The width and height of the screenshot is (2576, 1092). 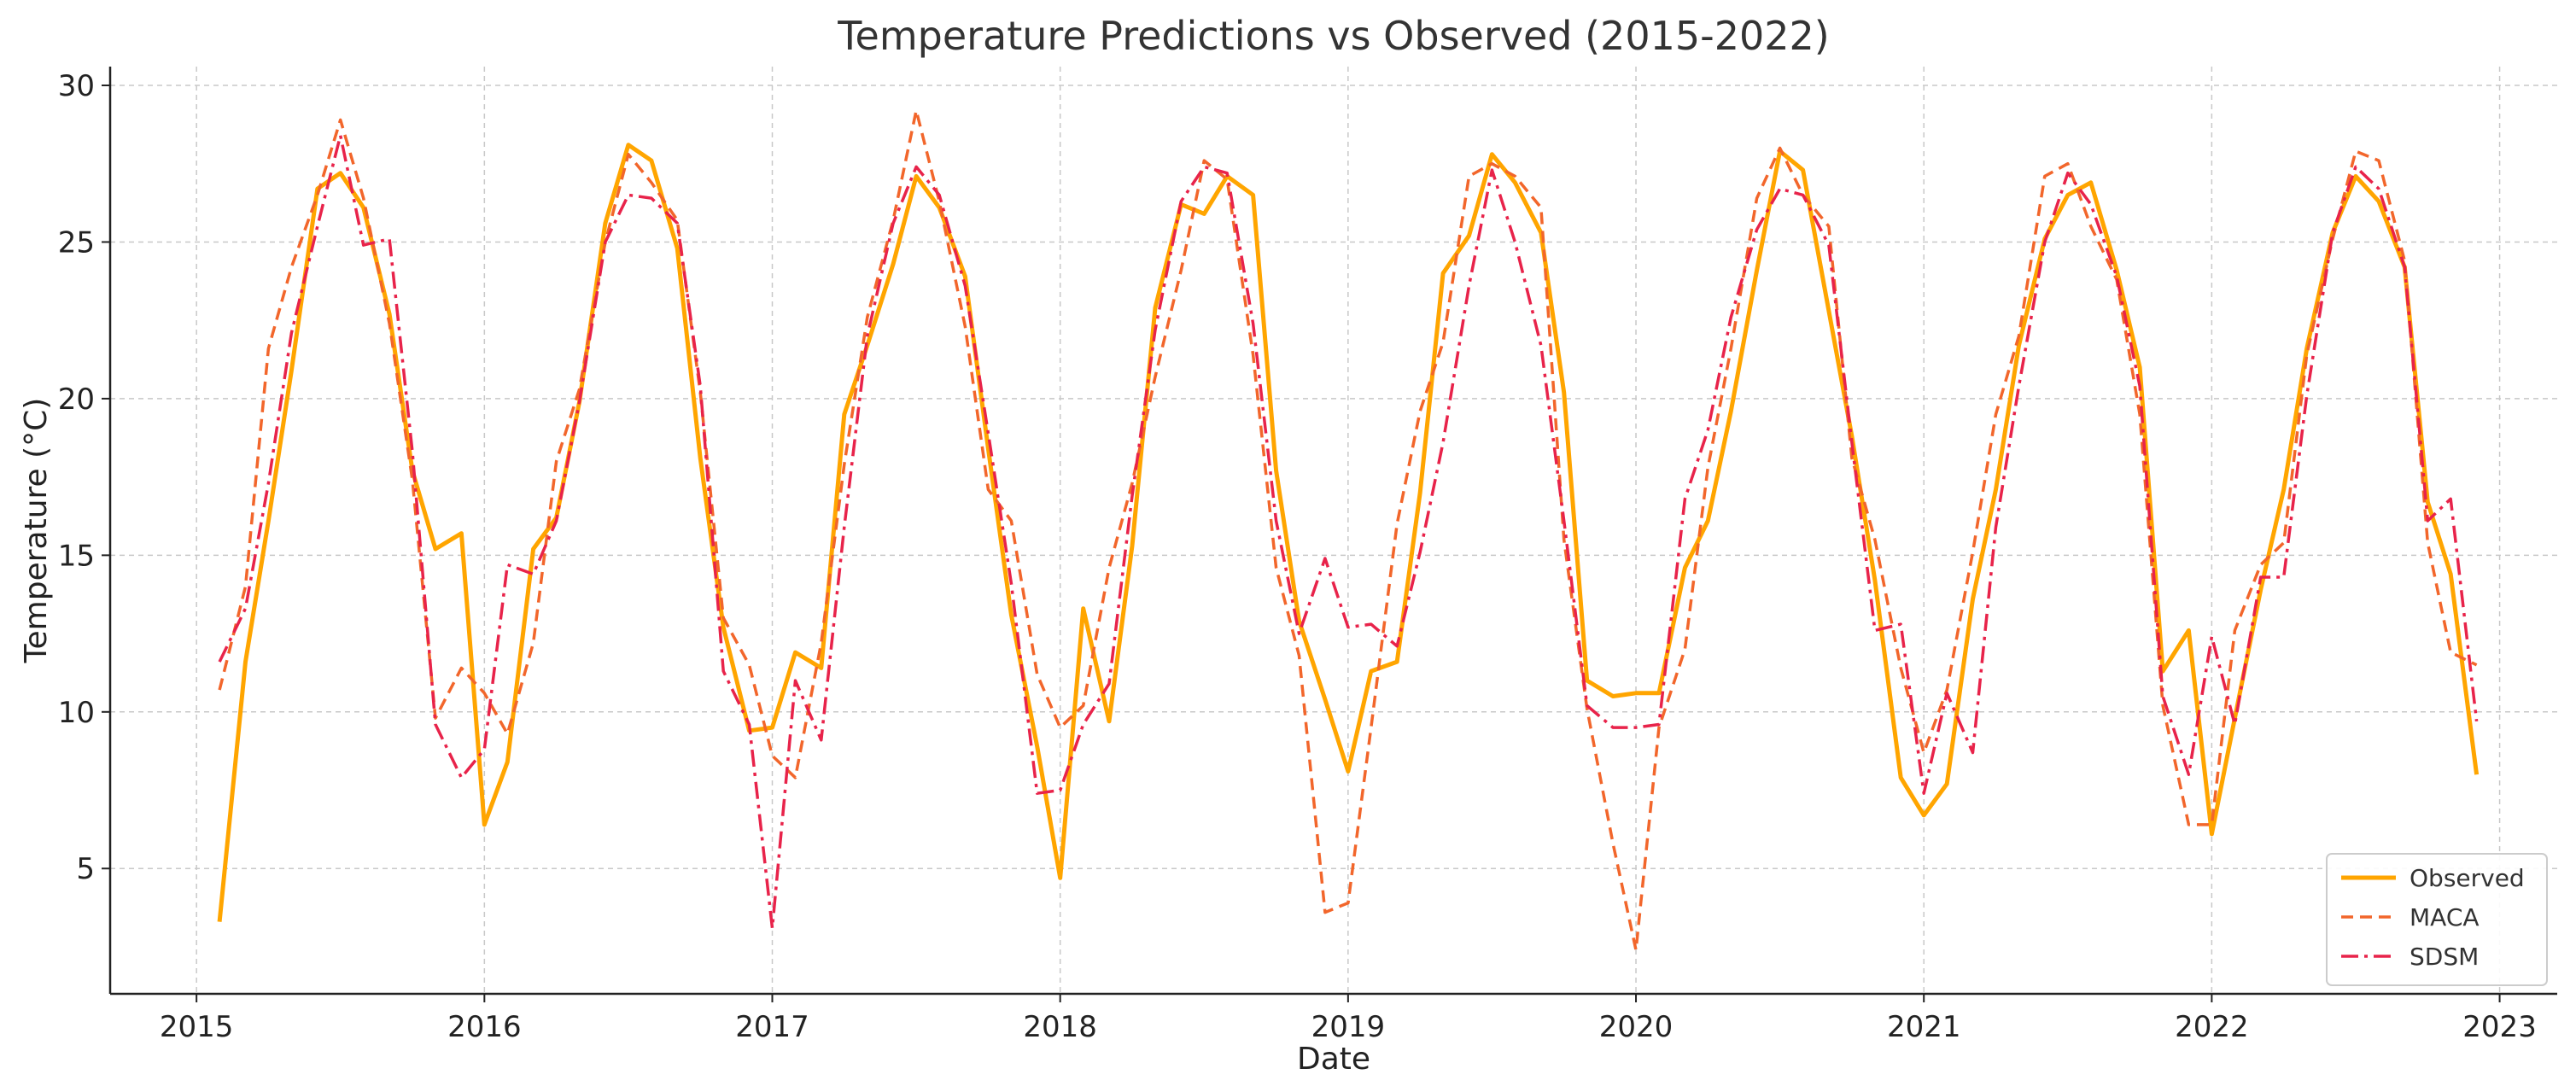 What do you see at coordinates (76, 399) in the screenshot?
I see `y-tick-label: 20` at bounding box center [76, 399].